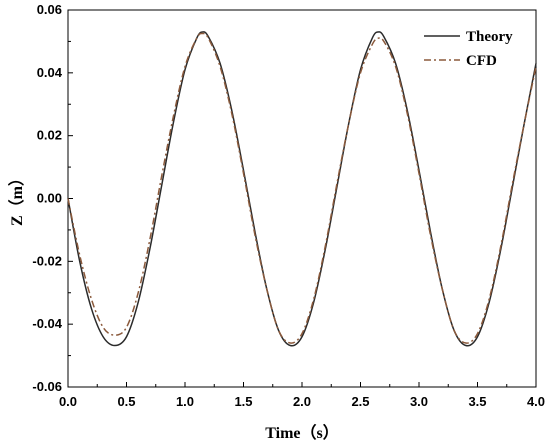  I want to click on y-axis-ticks: -0.06 -0.04 -0.02 0.00 0.02 0.04 0.06, so click(52, 198).